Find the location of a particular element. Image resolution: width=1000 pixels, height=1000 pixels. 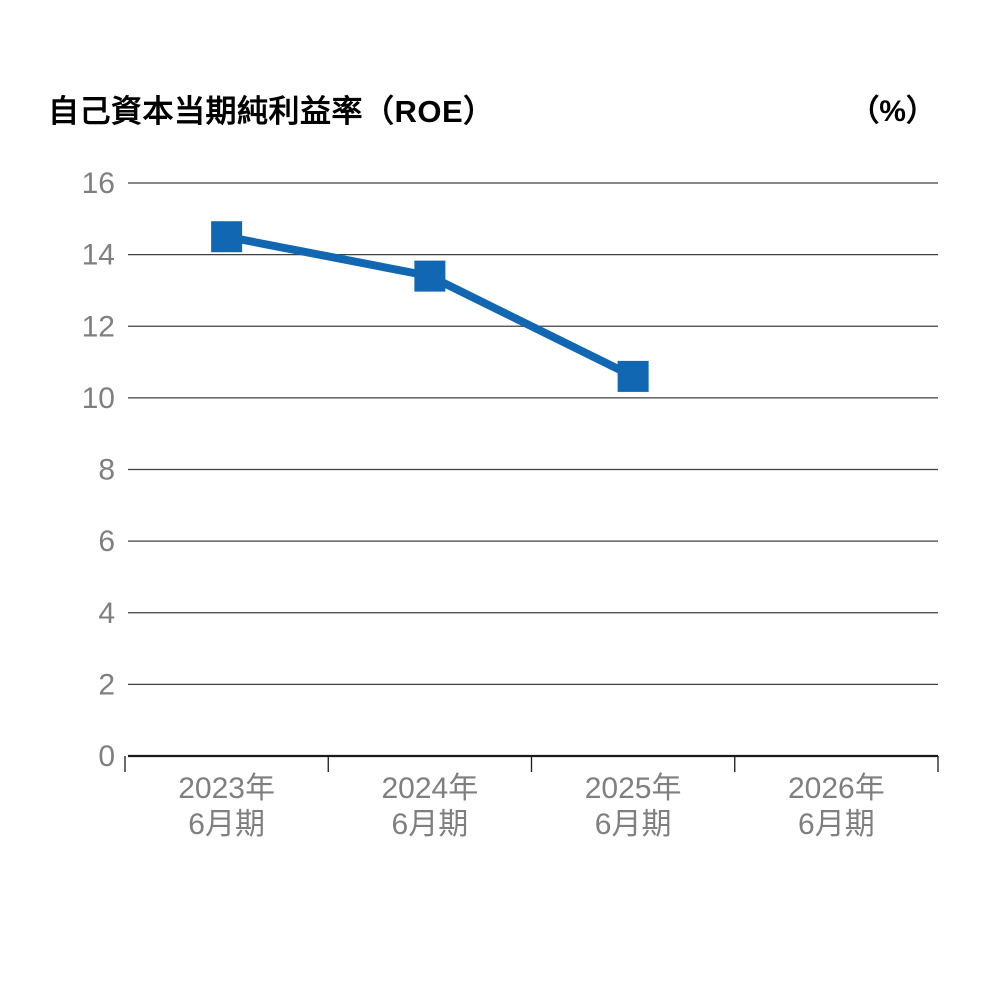

y-axis-tick-label: 2 is located at coordinates (106, 684).